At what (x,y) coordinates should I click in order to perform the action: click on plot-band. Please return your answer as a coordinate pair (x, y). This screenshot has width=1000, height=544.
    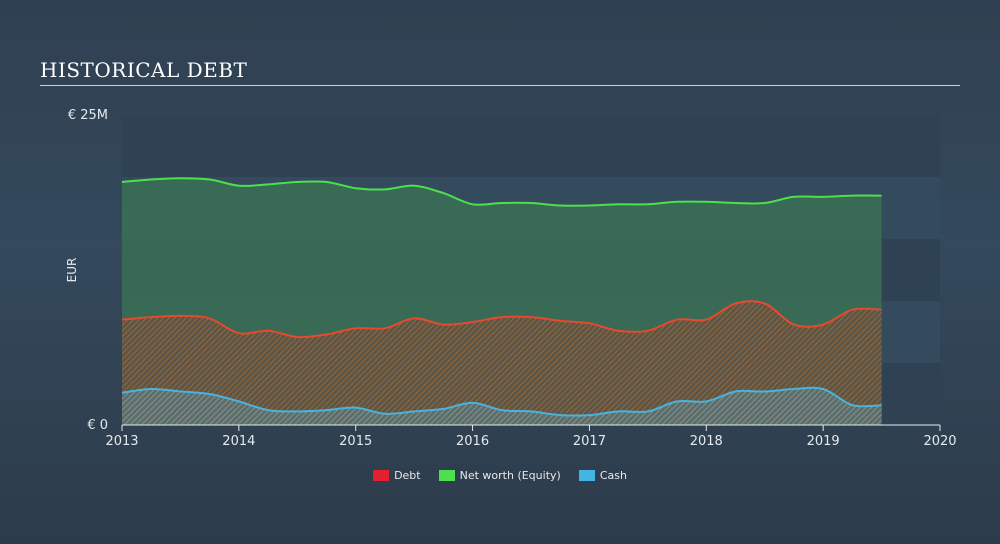
    Looking at the image, I should click on (531, 146).